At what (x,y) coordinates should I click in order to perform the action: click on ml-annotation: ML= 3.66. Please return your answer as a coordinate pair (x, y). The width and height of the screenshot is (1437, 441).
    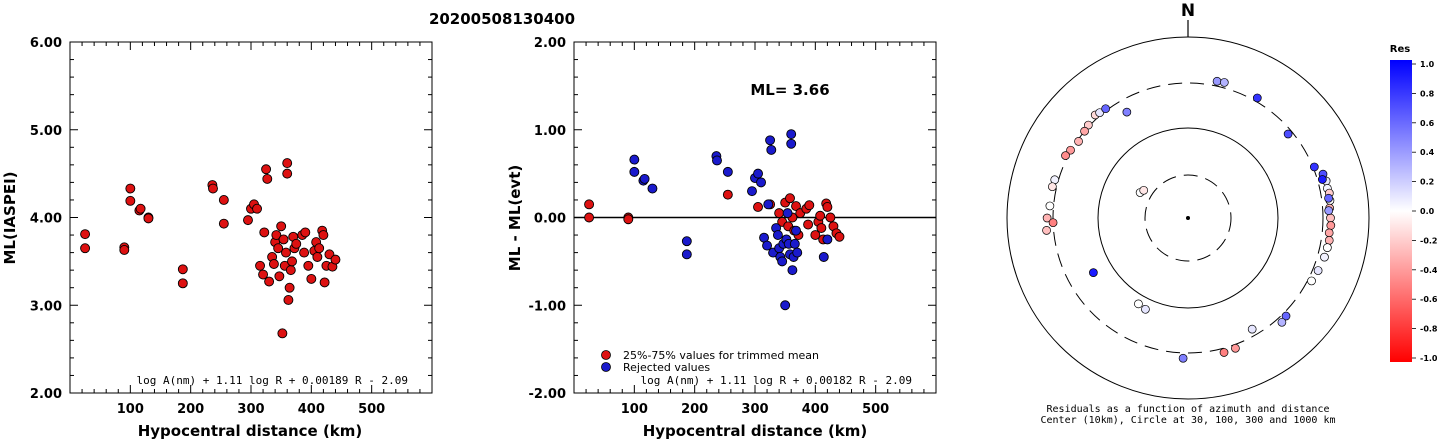
    Looking at the image, I should click on (789, 90).